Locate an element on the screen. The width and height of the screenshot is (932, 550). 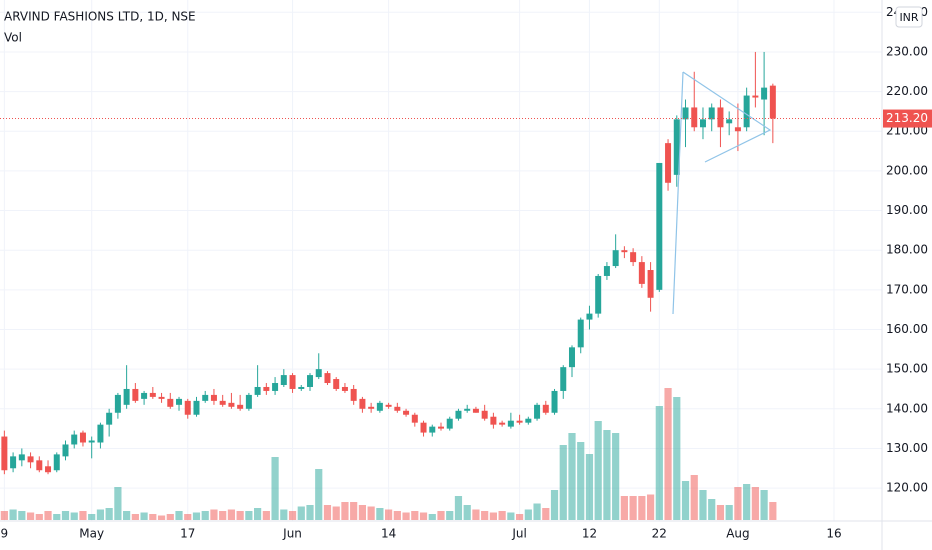
currency-box is located at coordinates (909, 17).